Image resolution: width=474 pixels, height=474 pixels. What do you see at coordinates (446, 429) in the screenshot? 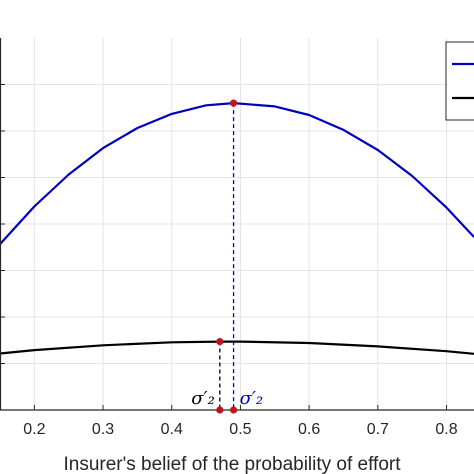
I see `x-tick-label-6: 0.8` at bounding box center [446, 429].